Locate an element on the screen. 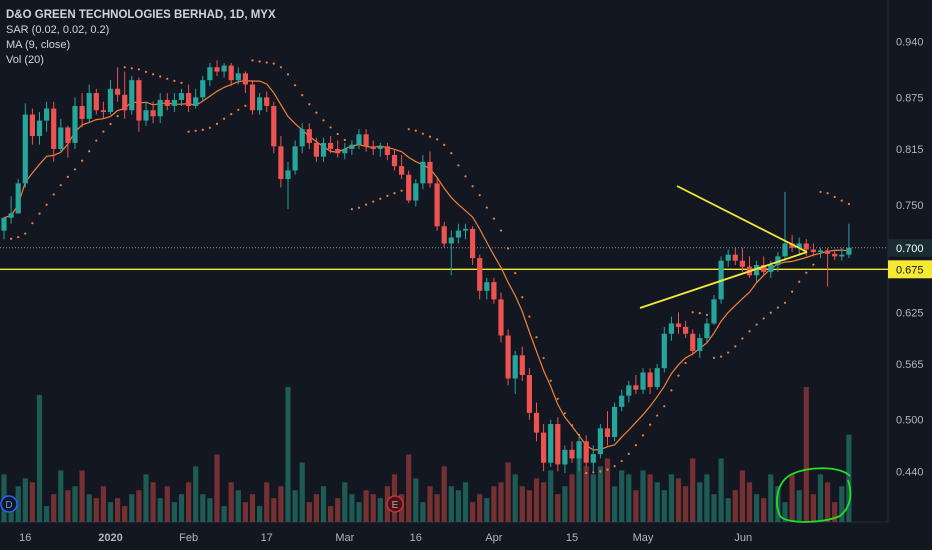  x-tick-label: 17 is located at coordinates (267, 538).